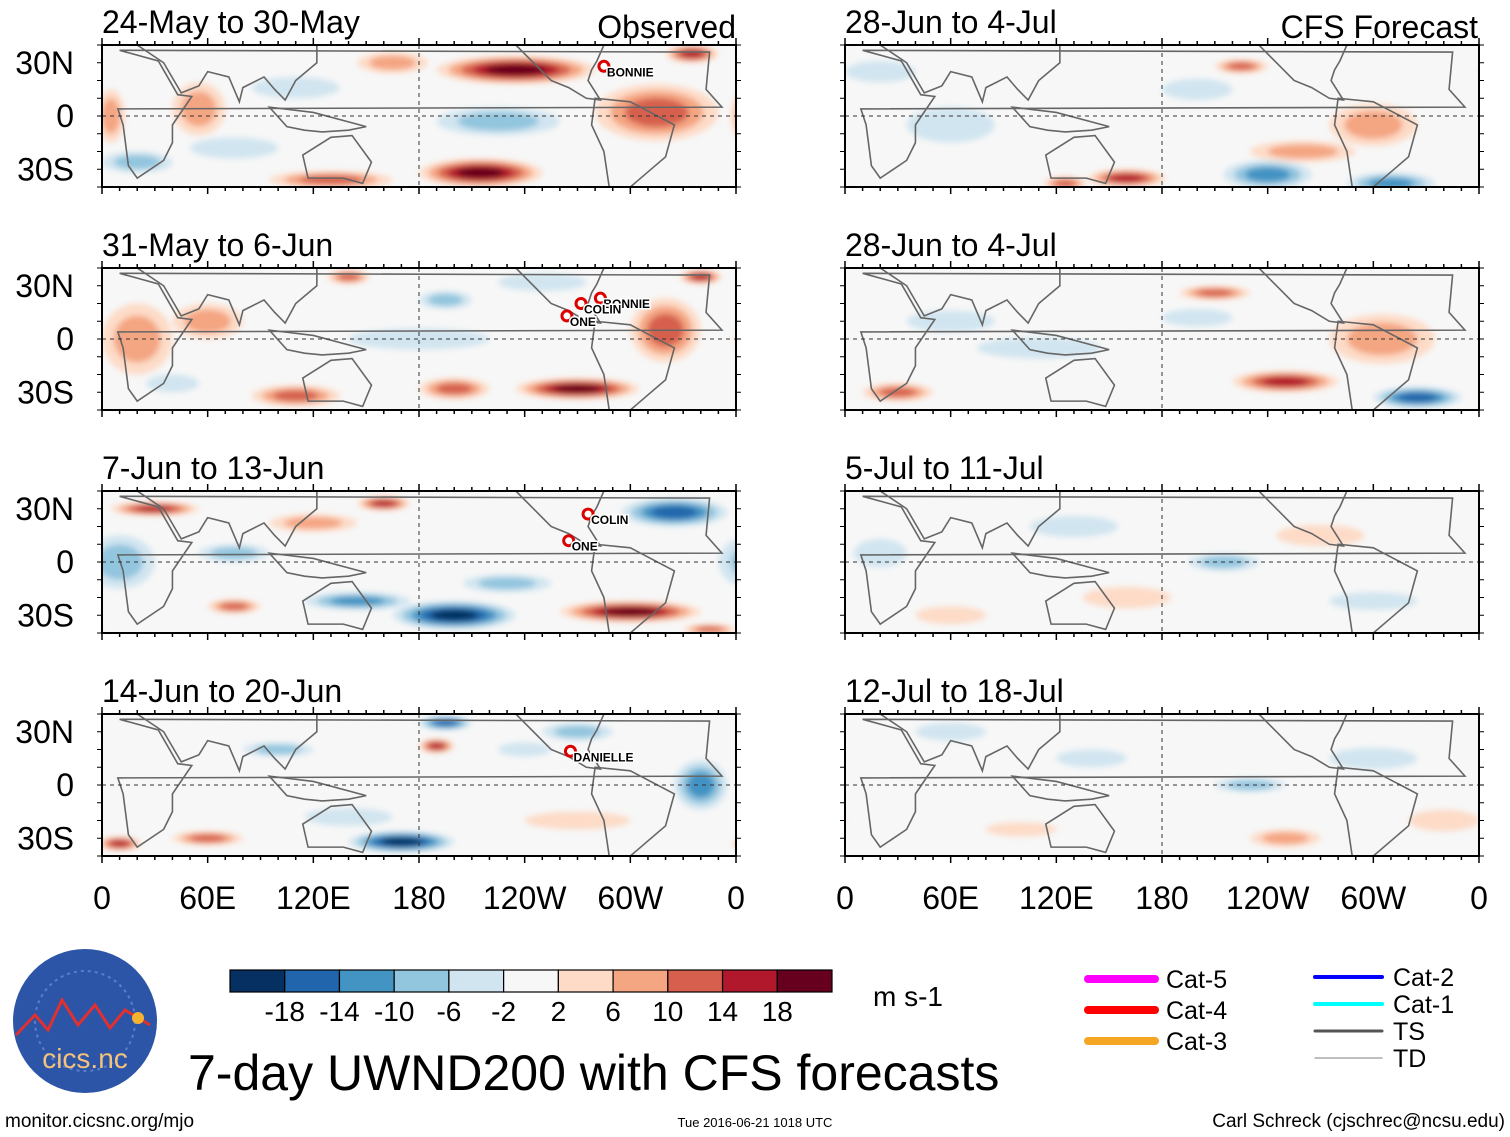 Image resolution: width=1510 pixels, height=1137 pixels. I want to click on colorbar-swatch, so click(421, 981).